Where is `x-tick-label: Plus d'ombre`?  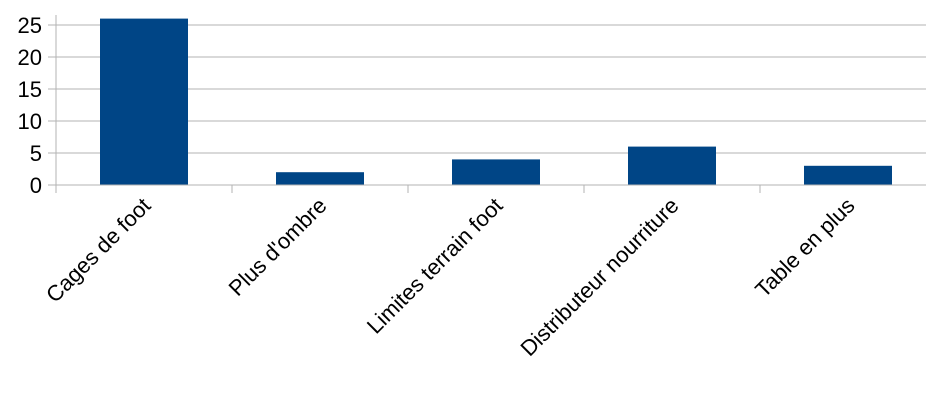
x-tick-label: Plus d'ombre is located at coordinates (278, 247).